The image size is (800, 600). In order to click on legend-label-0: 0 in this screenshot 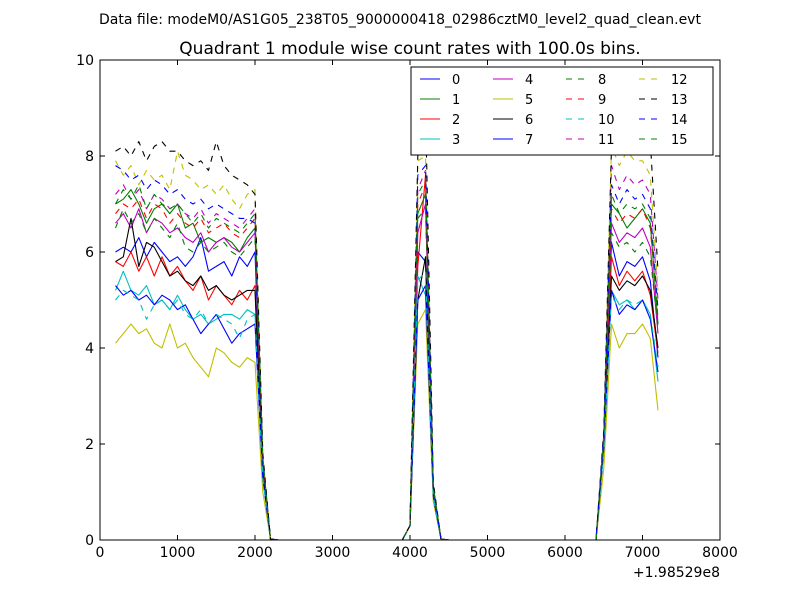, I will do `click(456, 80)`.